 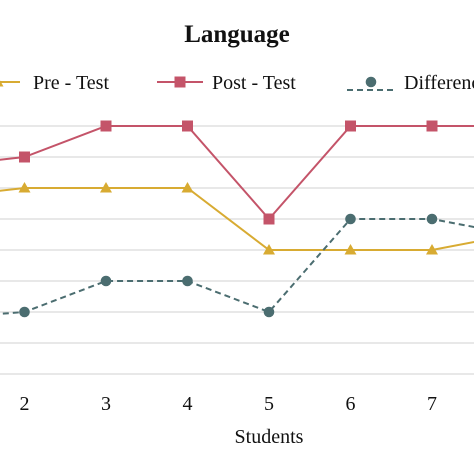 What do you see at coordinates (25, 404) in the screenshot?
I see `x-tick-label: 2` at bounding box center [25, 404].